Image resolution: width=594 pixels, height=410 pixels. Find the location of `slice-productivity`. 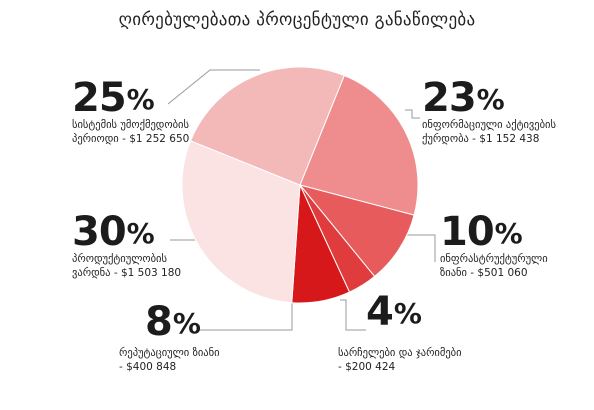

slice-productivity is located at coordinates (241, 222).